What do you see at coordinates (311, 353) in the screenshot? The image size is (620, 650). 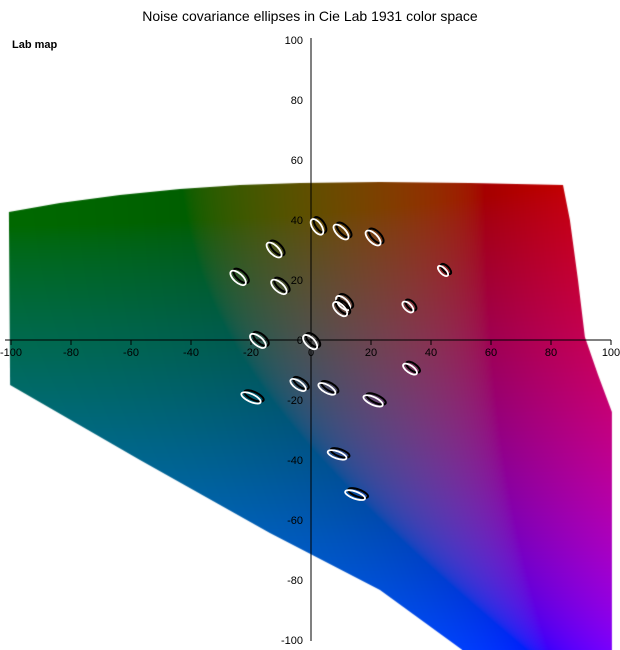 I see `x-tick-label: 0` at bounding box center [311, 353].